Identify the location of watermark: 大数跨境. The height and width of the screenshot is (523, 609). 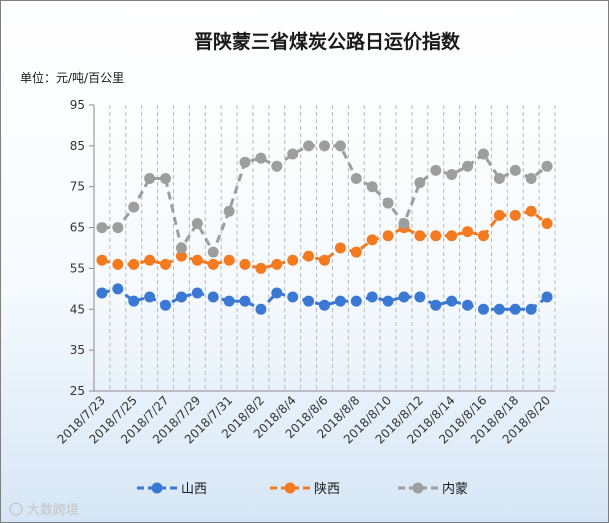
(44, 510).